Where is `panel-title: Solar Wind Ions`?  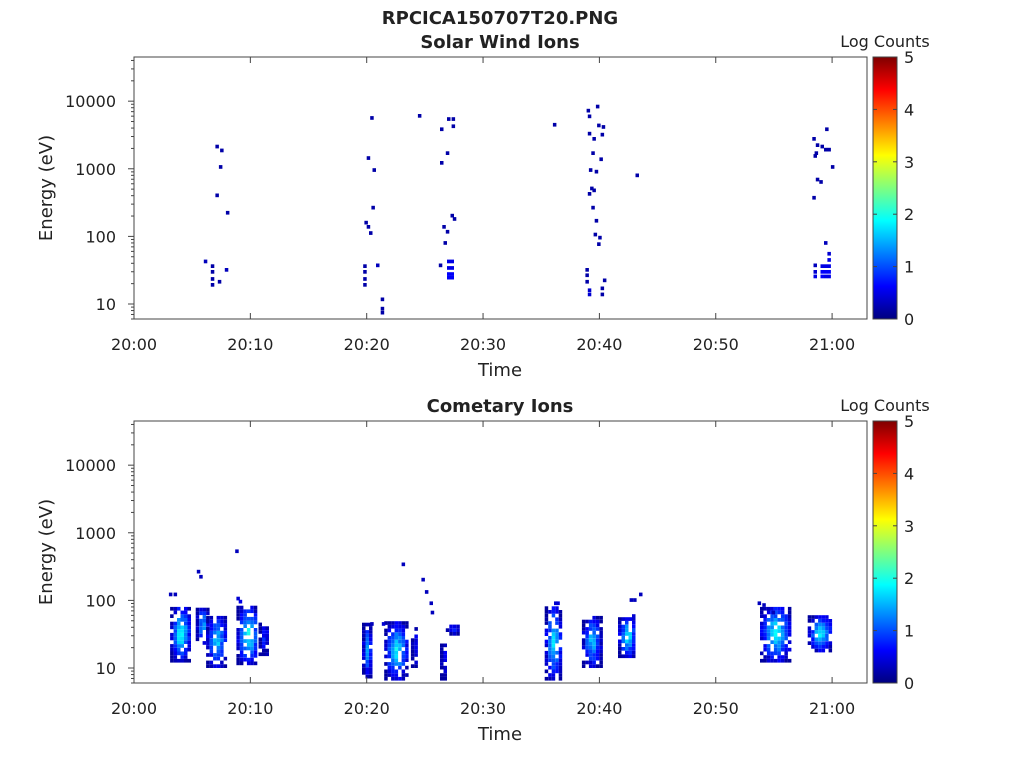
panel-title: Solar Wind Ions is located at coordinates (499, 42).